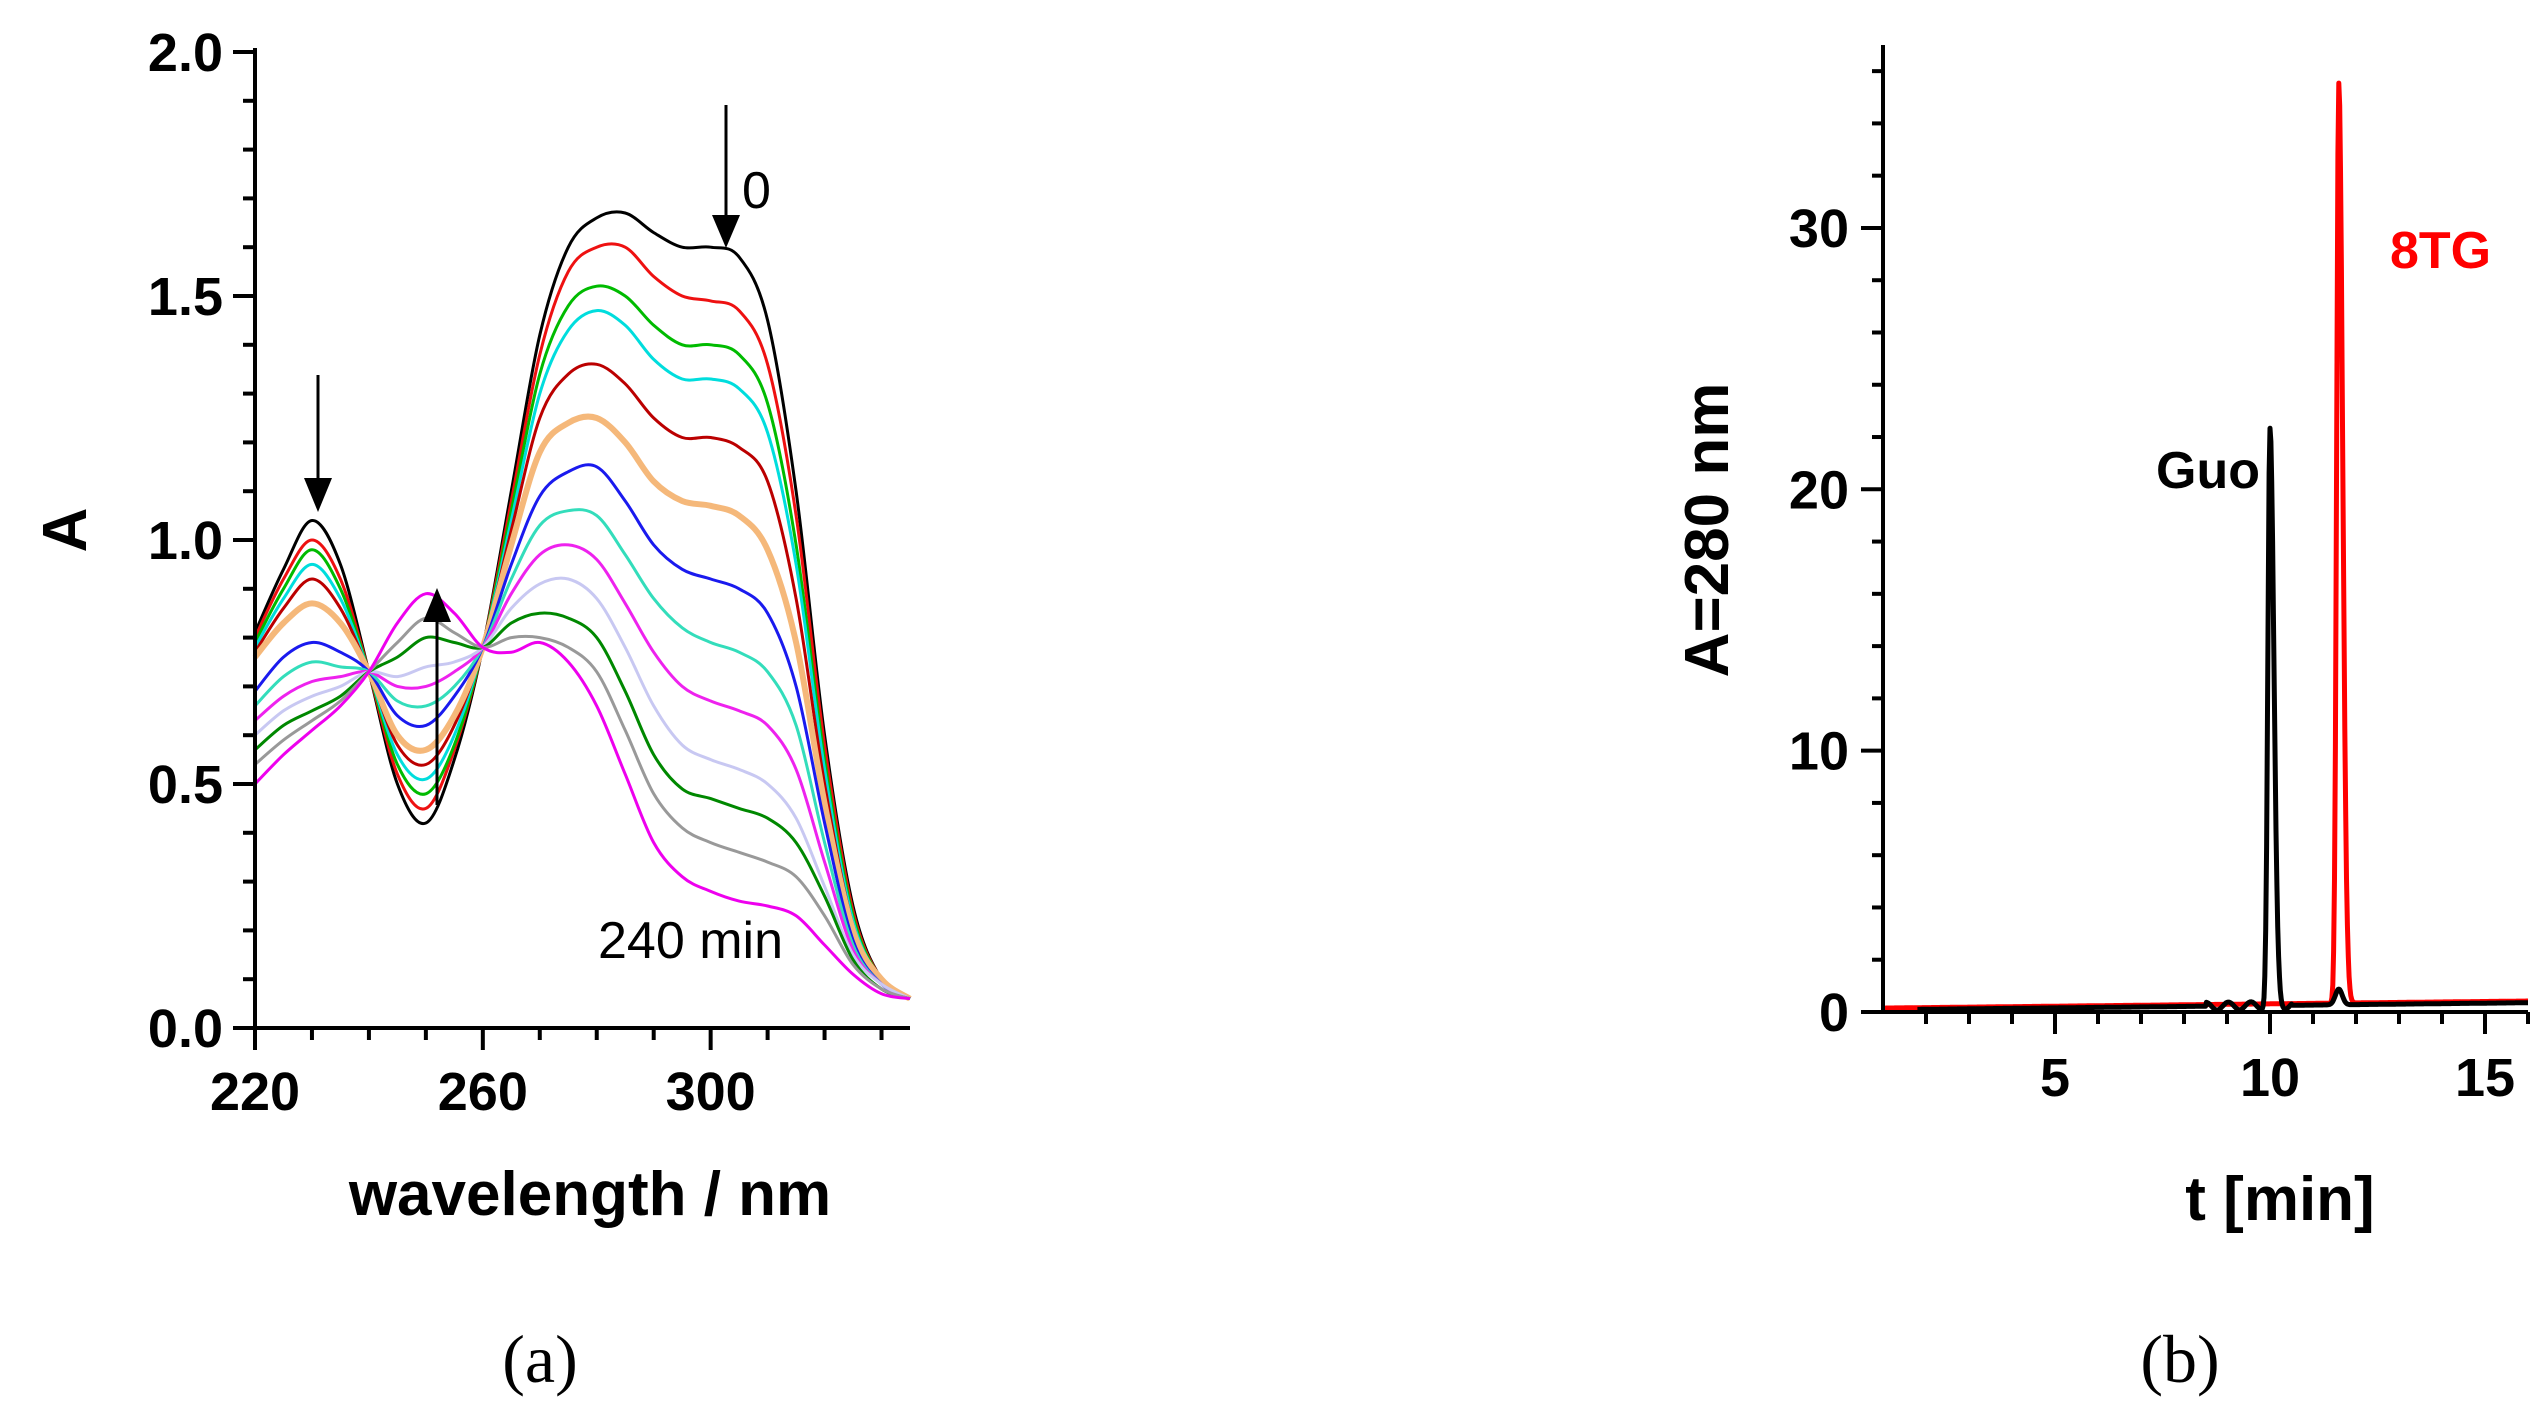  Describe the element at coordinates (726, 176) in the screenshot. I see `arrow-down-right-icon` at that location.